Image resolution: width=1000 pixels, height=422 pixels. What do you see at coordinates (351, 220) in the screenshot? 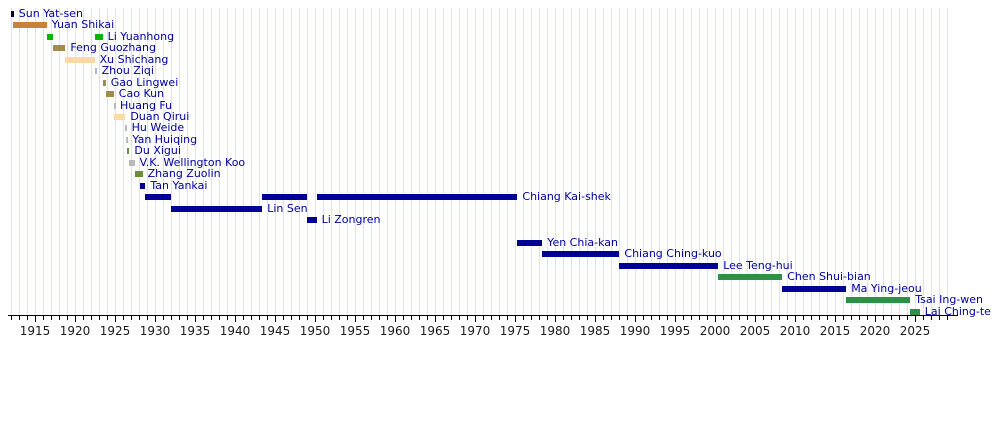
I see `person-name-label: Li Zongren` at bounding box center [351, 220].